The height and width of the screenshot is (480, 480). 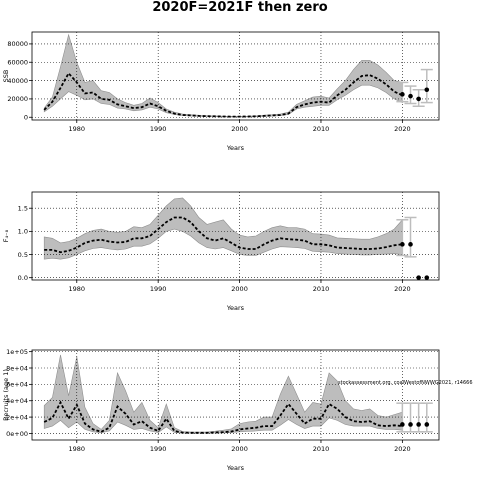 I want to click on chart-title: 2020F=2021F then zero, so click(x=240, y=7).